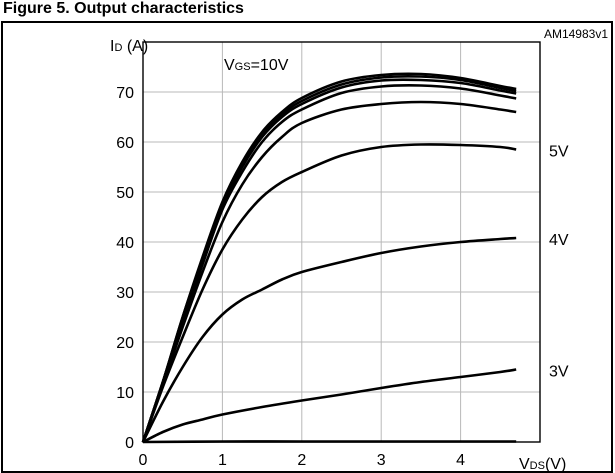 Image resolution: width=615 pixels, height=473 pixels. Describe the element at coordinates (125, 343) in the screenshot. I see `y-tick-label: 20` at that location.